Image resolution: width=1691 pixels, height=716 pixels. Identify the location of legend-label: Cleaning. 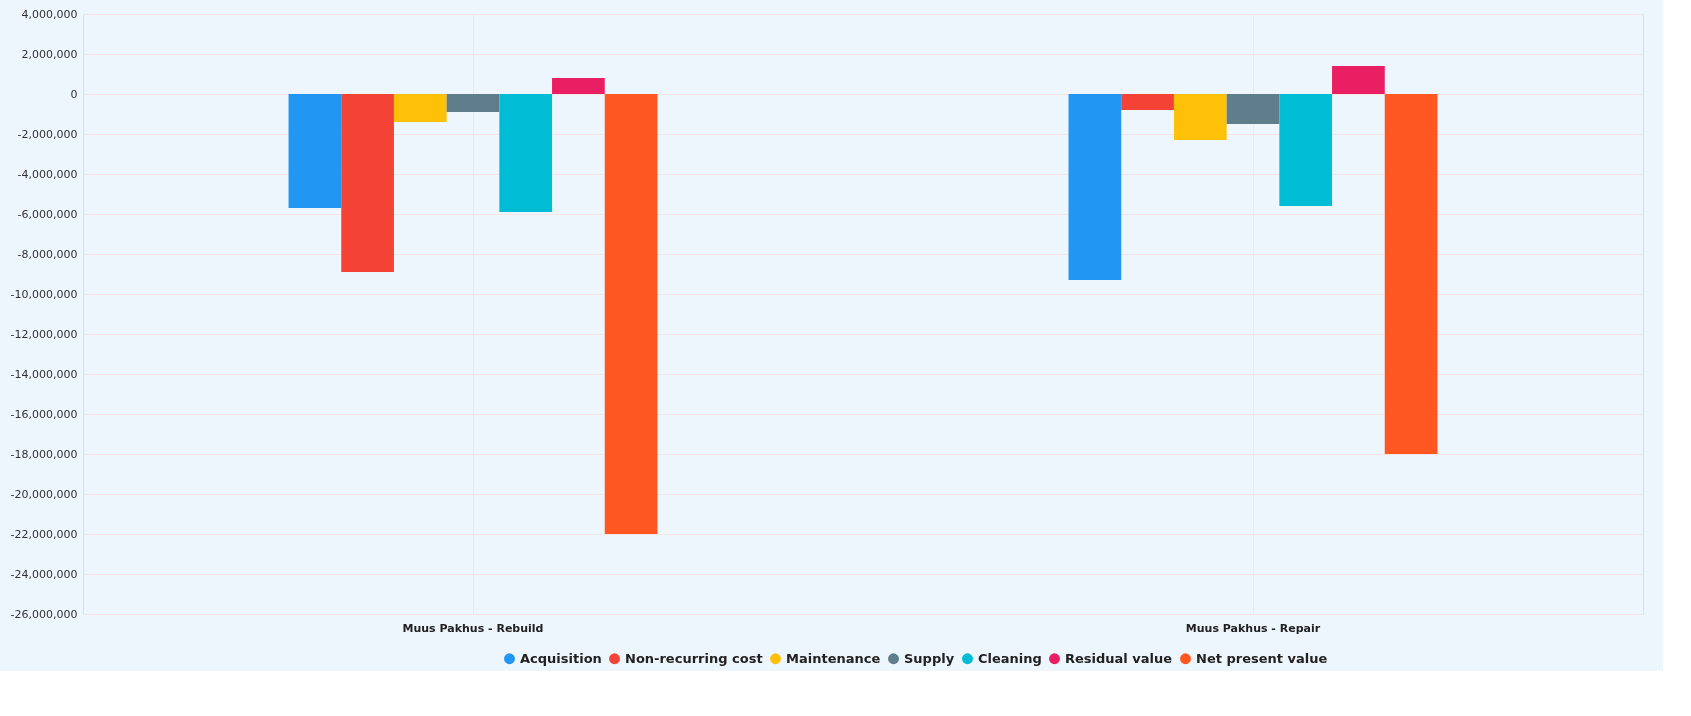
(1010, 658).